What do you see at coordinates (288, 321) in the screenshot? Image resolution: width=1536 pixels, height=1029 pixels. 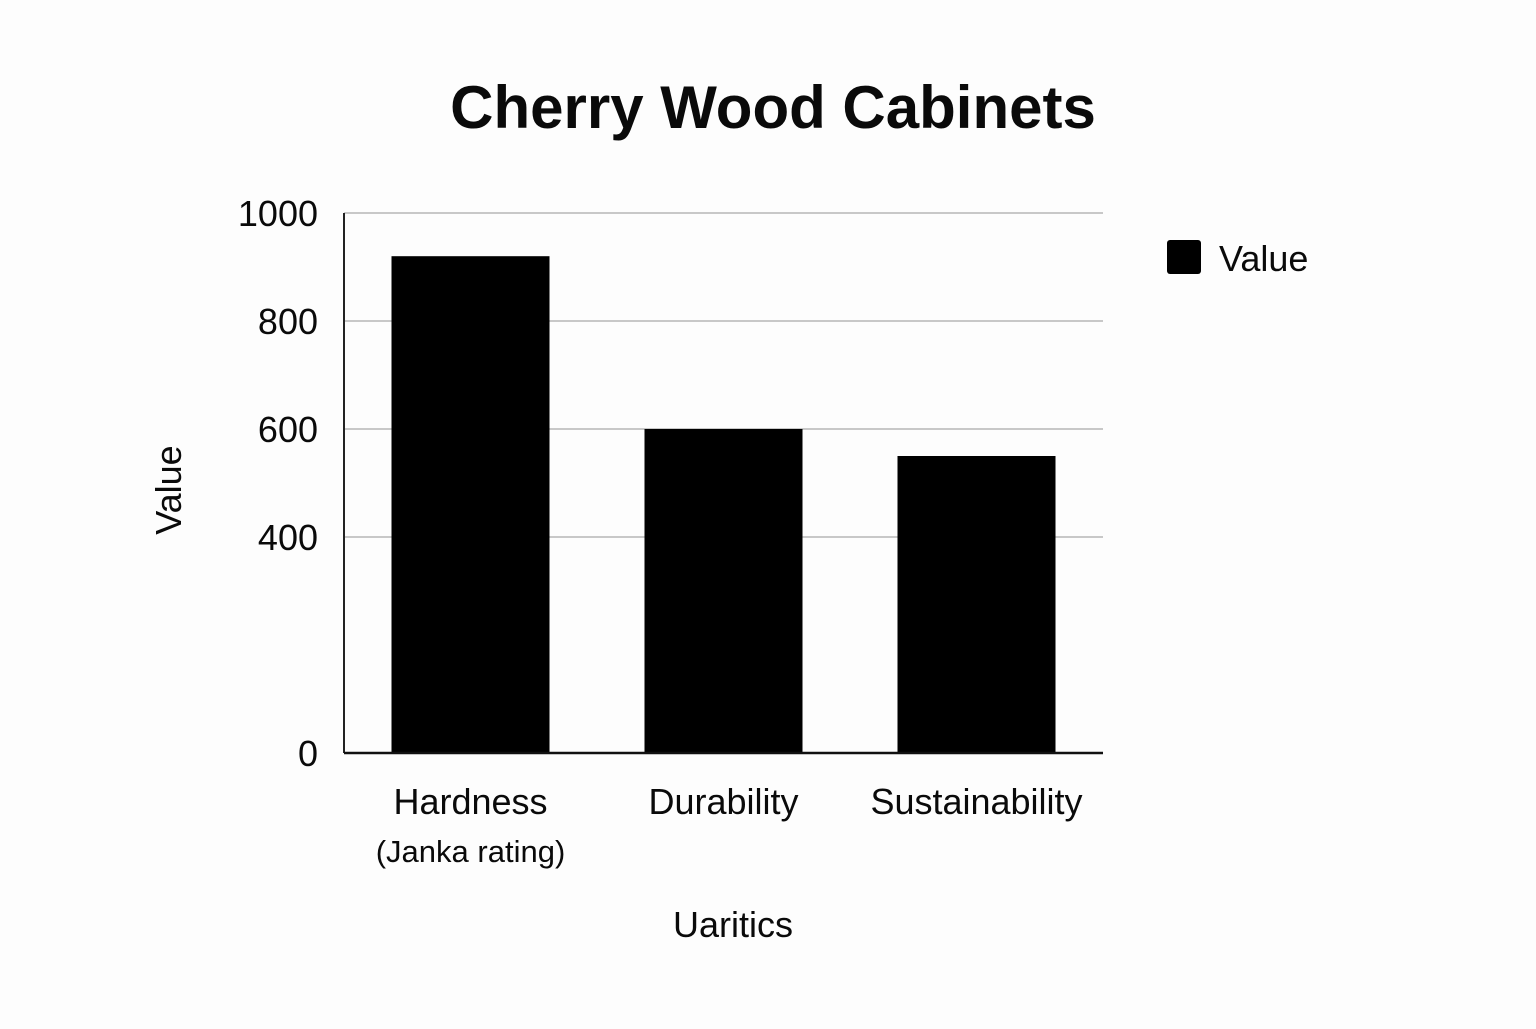 I see `y-tick-label: 800` at bounding box center [288, 321].